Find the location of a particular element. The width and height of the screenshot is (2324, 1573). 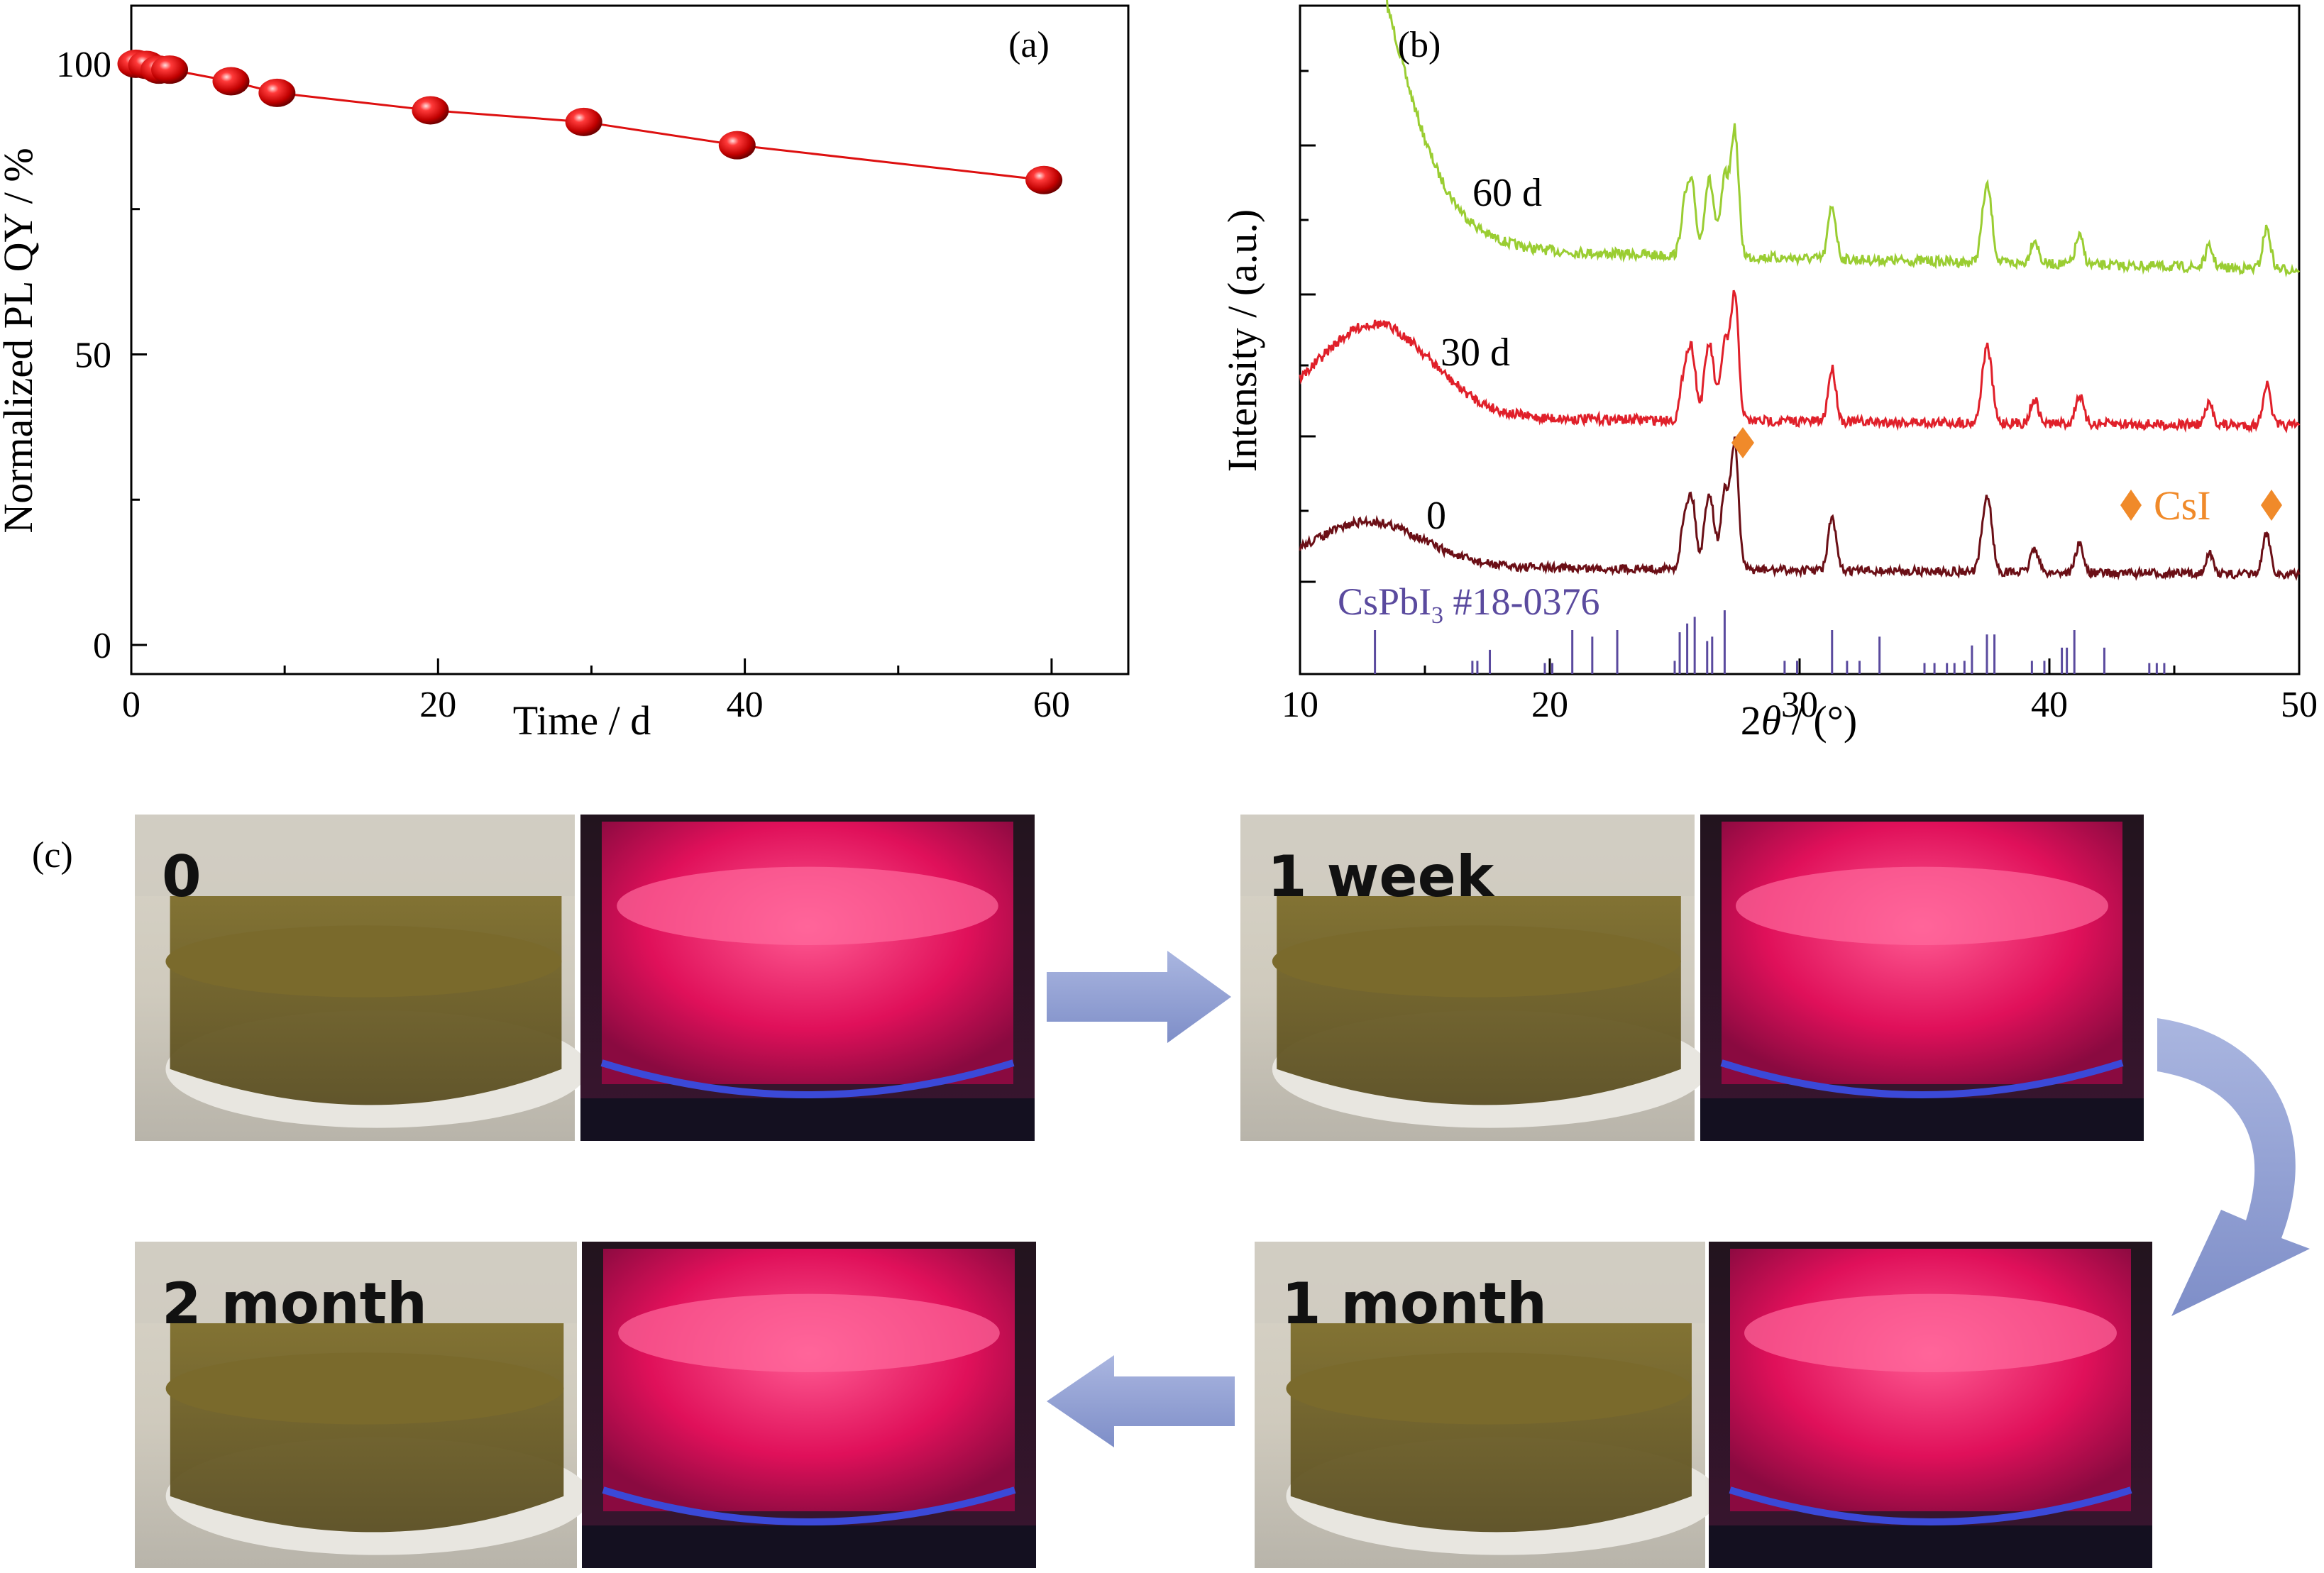

photo-caption: 1 week is located at coordinates (1381, 877).